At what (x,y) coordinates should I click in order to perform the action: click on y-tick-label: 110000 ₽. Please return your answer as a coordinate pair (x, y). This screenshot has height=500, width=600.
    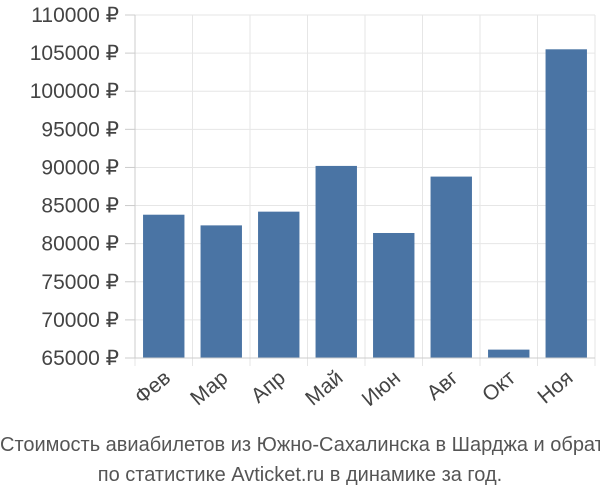
    Looking at the image, I should click on (75, 15).